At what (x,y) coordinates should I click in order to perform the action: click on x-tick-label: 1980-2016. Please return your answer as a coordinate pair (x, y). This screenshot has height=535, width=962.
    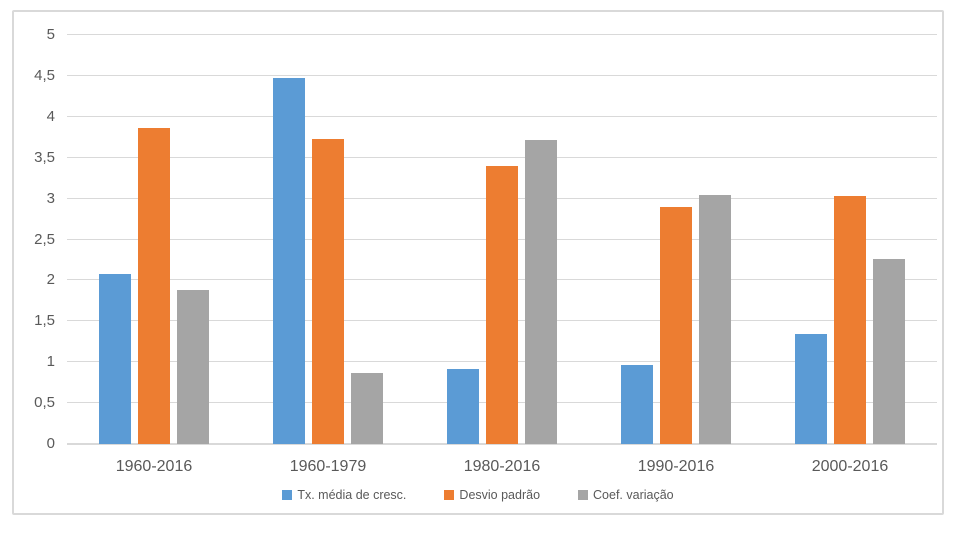
    Looking at the image, I should click on (502, 466).